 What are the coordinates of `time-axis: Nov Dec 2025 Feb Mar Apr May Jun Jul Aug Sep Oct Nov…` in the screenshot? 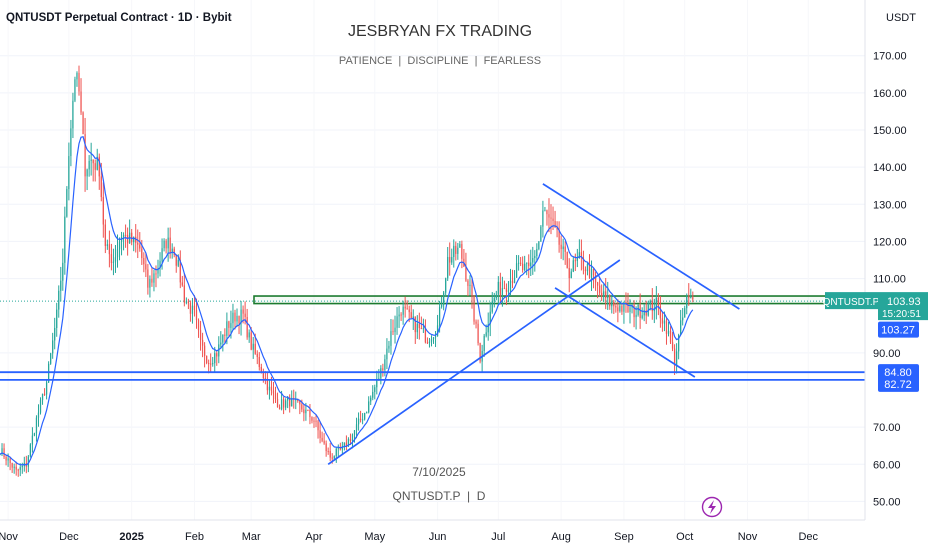 It's located at (432, 531).